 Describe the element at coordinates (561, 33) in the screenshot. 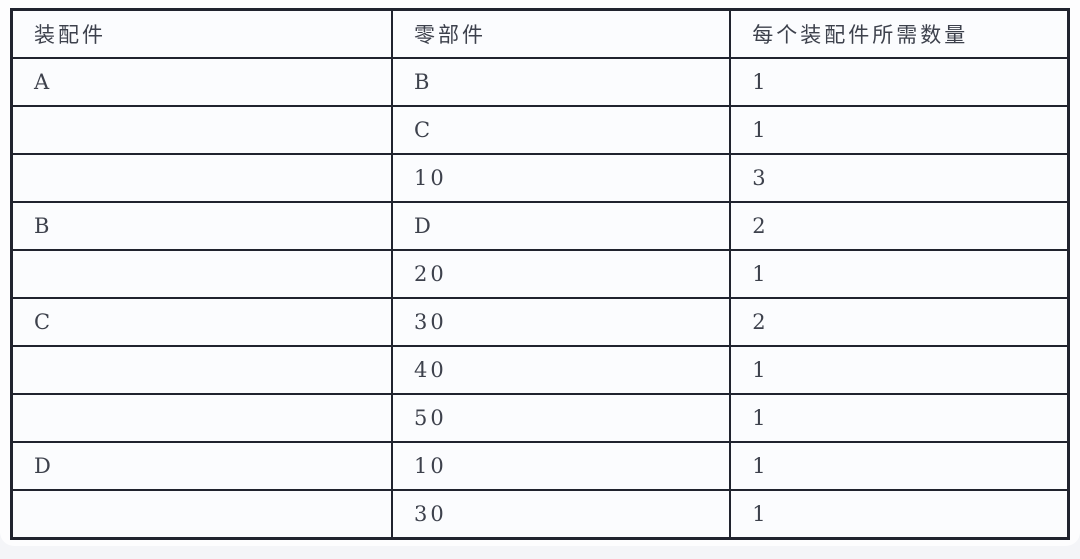

I see `column-header: 零部件` at that location.